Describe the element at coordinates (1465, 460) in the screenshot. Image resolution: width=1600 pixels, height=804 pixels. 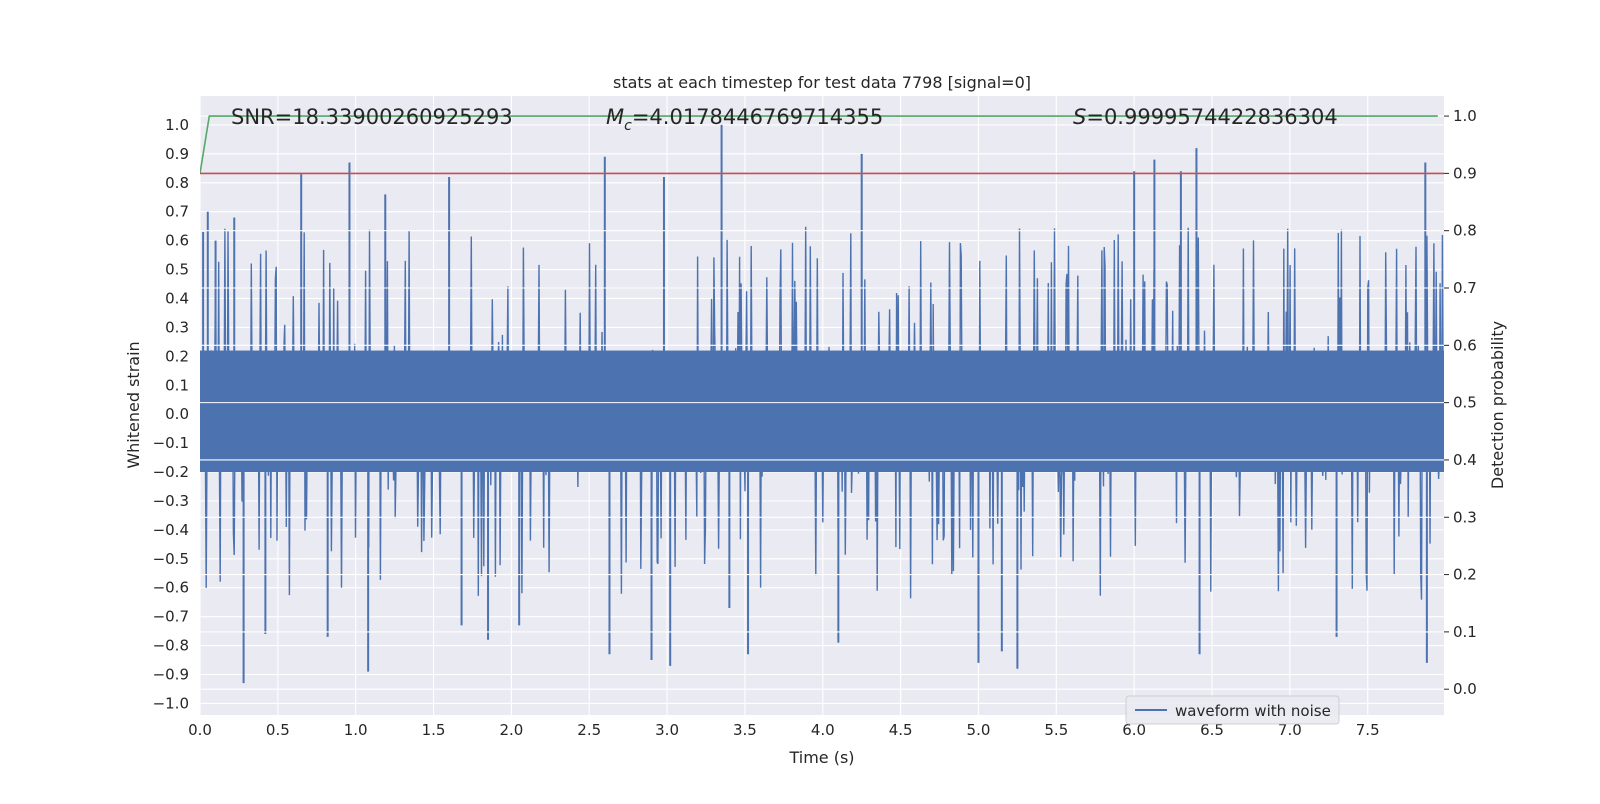
I see `y-right-tick-label: 0.4` at that location.